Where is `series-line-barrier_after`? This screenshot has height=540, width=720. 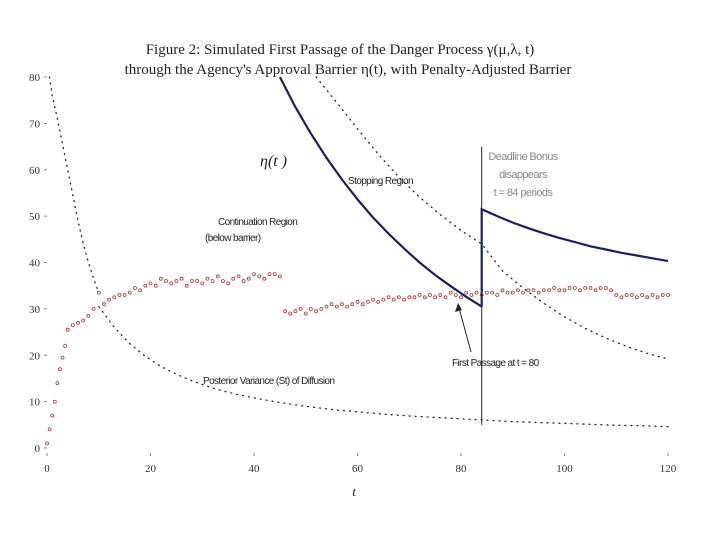 series-line-barrier_after is located at coordinates (574, 257).